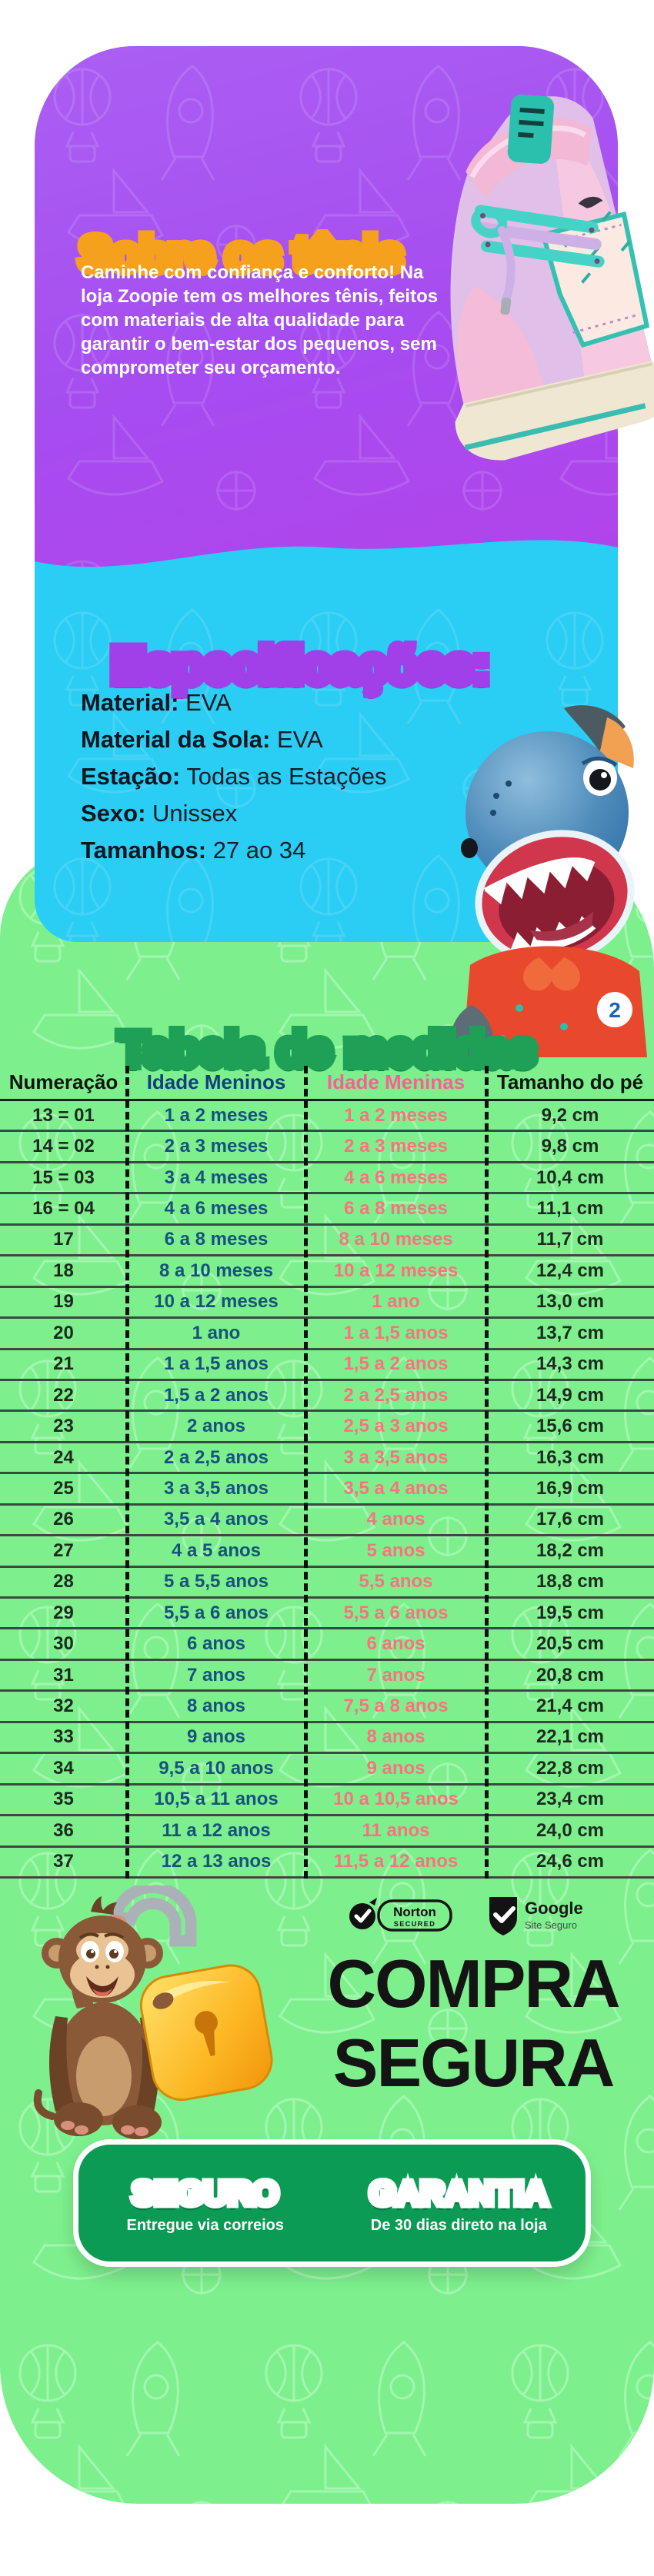 The width and height of the screenshot is (654, 2576). What do you see at coordinates (64, 1737) in the screenshot?
I see `table-cell: 33` at bounding box center [64, 1737].